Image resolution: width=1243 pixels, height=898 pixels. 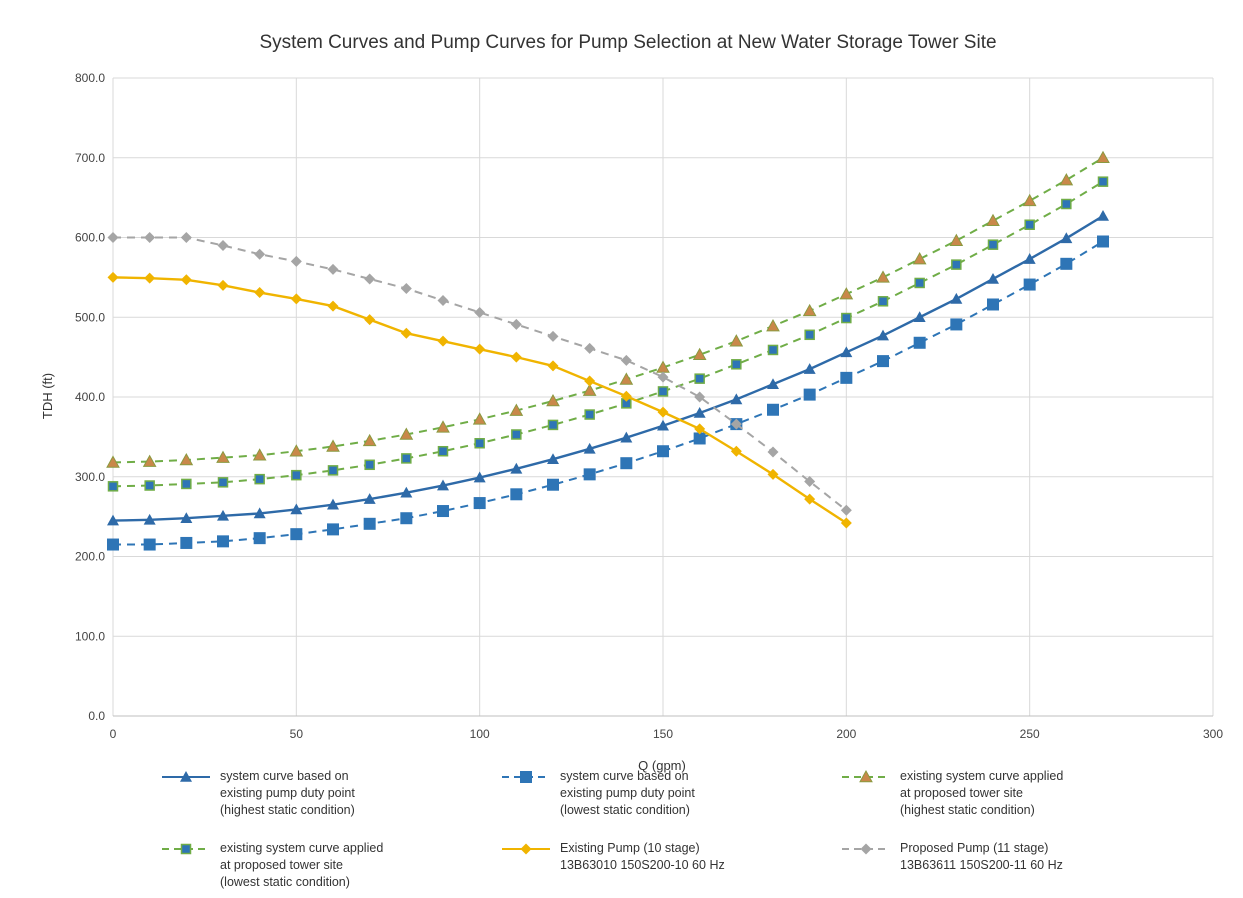 What do you see at coordinates (90, 158) in the screenshot?
I see `y-tick-label: 700.0` at bounding box center [90, 158].